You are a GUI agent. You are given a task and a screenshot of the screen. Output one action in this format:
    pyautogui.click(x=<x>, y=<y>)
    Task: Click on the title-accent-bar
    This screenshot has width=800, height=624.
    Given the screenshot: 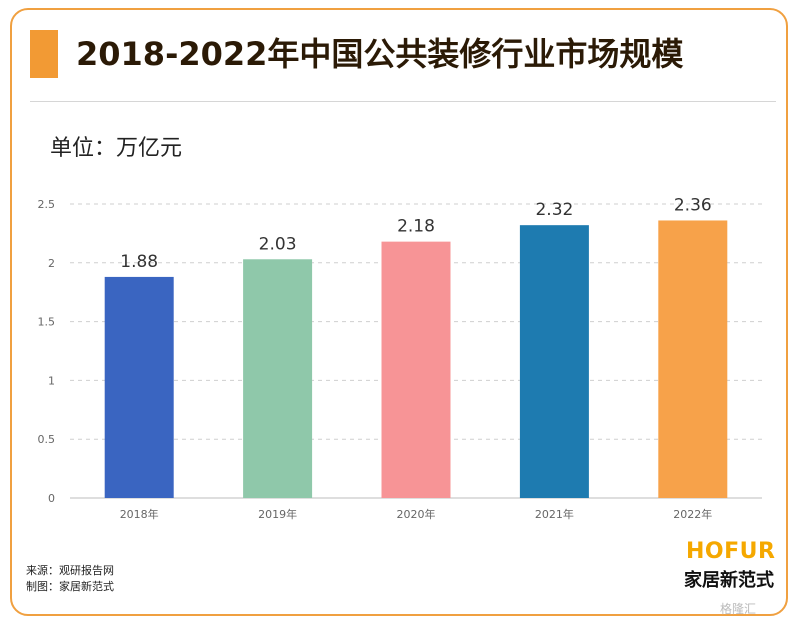 What is the action you would take?
    pyautogui.click(x=44, y=54)
    